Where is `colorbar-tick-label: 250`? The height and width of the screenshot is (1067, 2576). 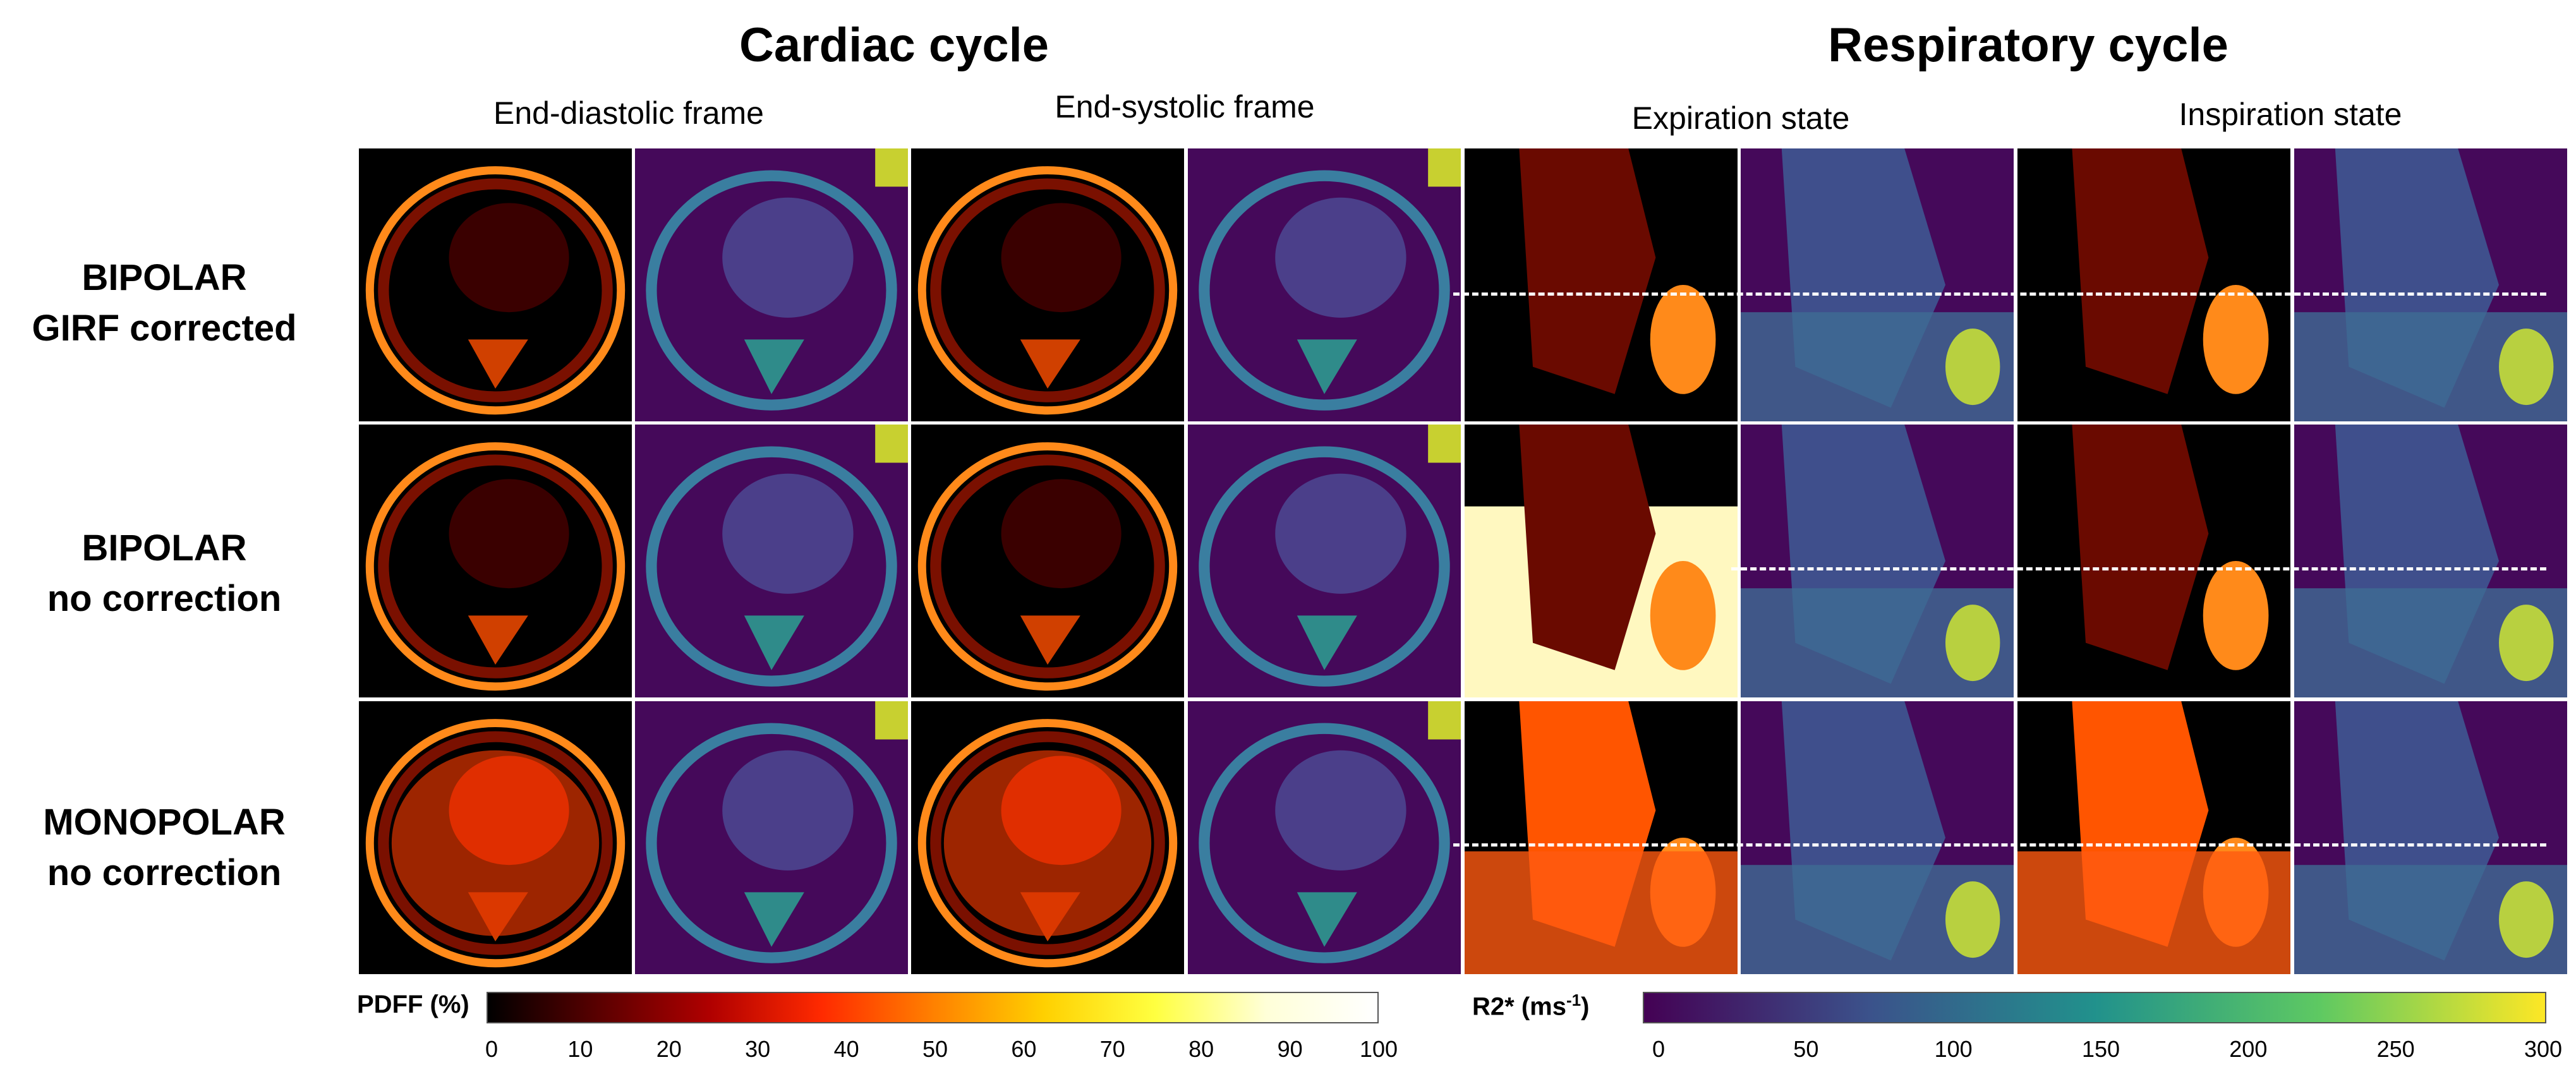
colorbar-tick-label: 250 is located at coordinates (2395, 1049).